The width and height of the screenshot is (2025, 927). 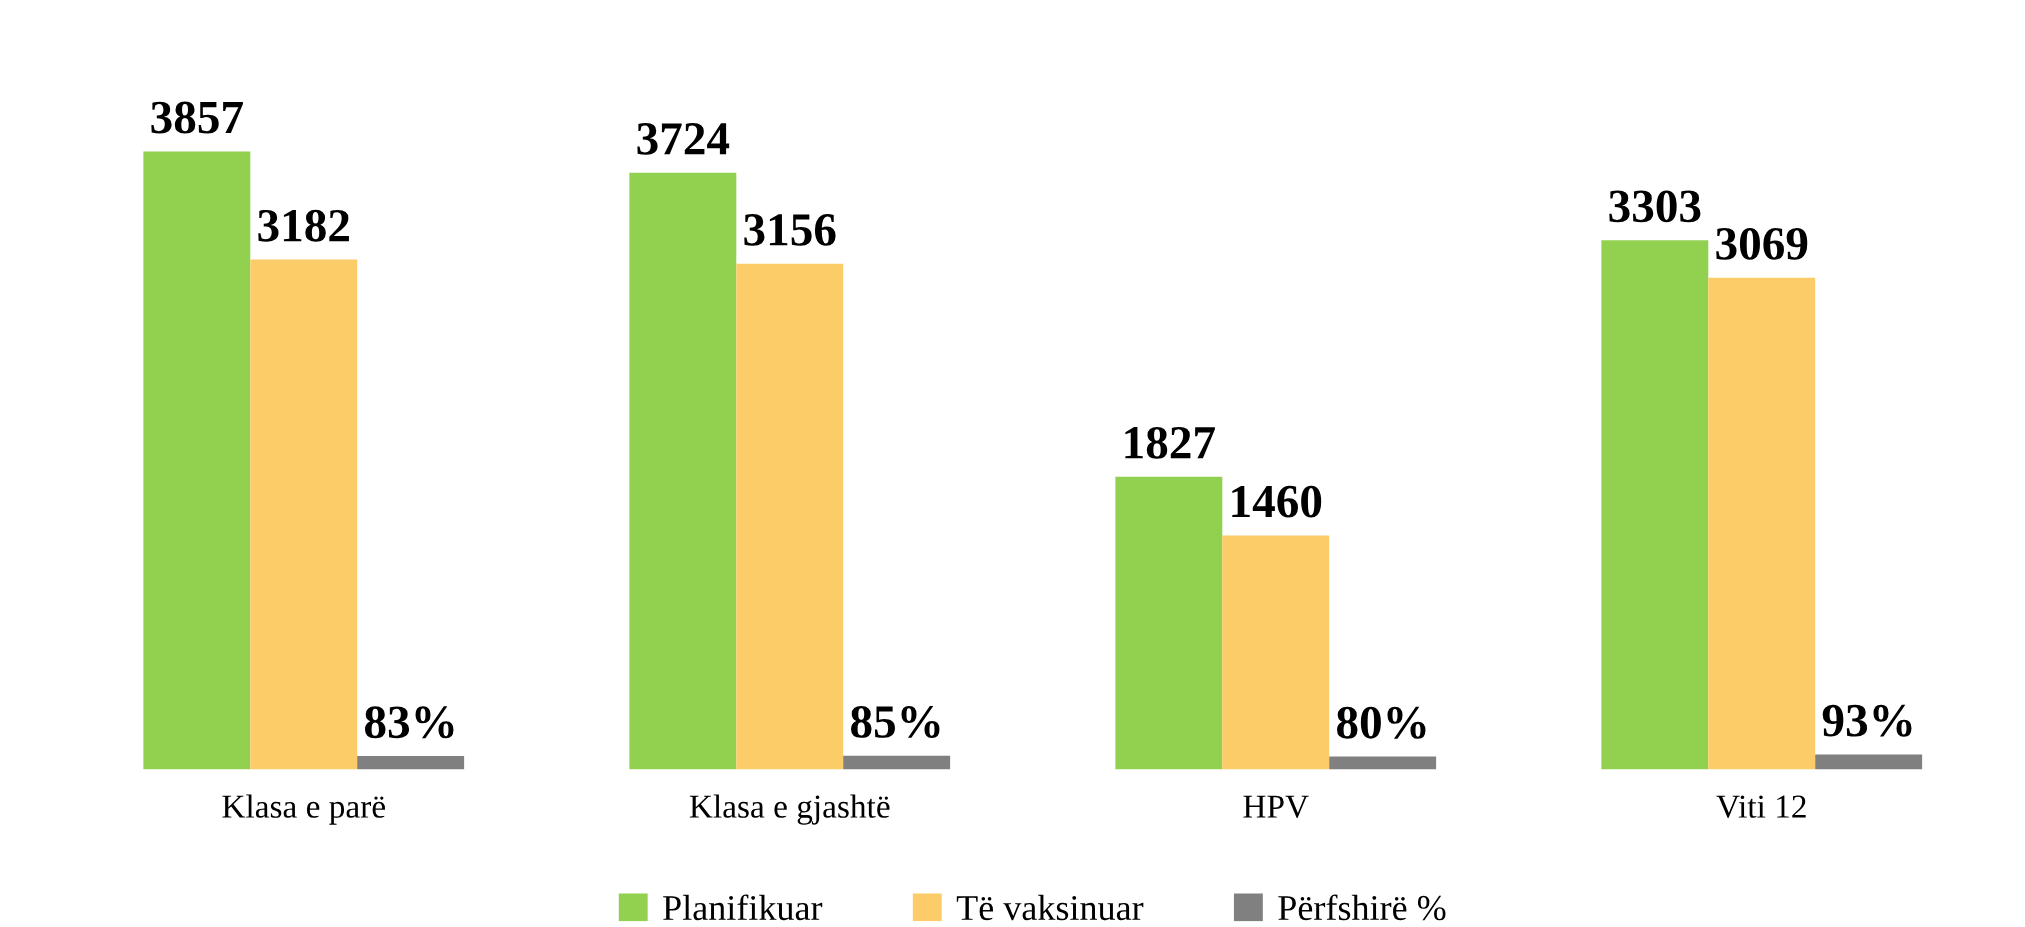 I want to click on data-label: 3156, so click(x=790, y=230).